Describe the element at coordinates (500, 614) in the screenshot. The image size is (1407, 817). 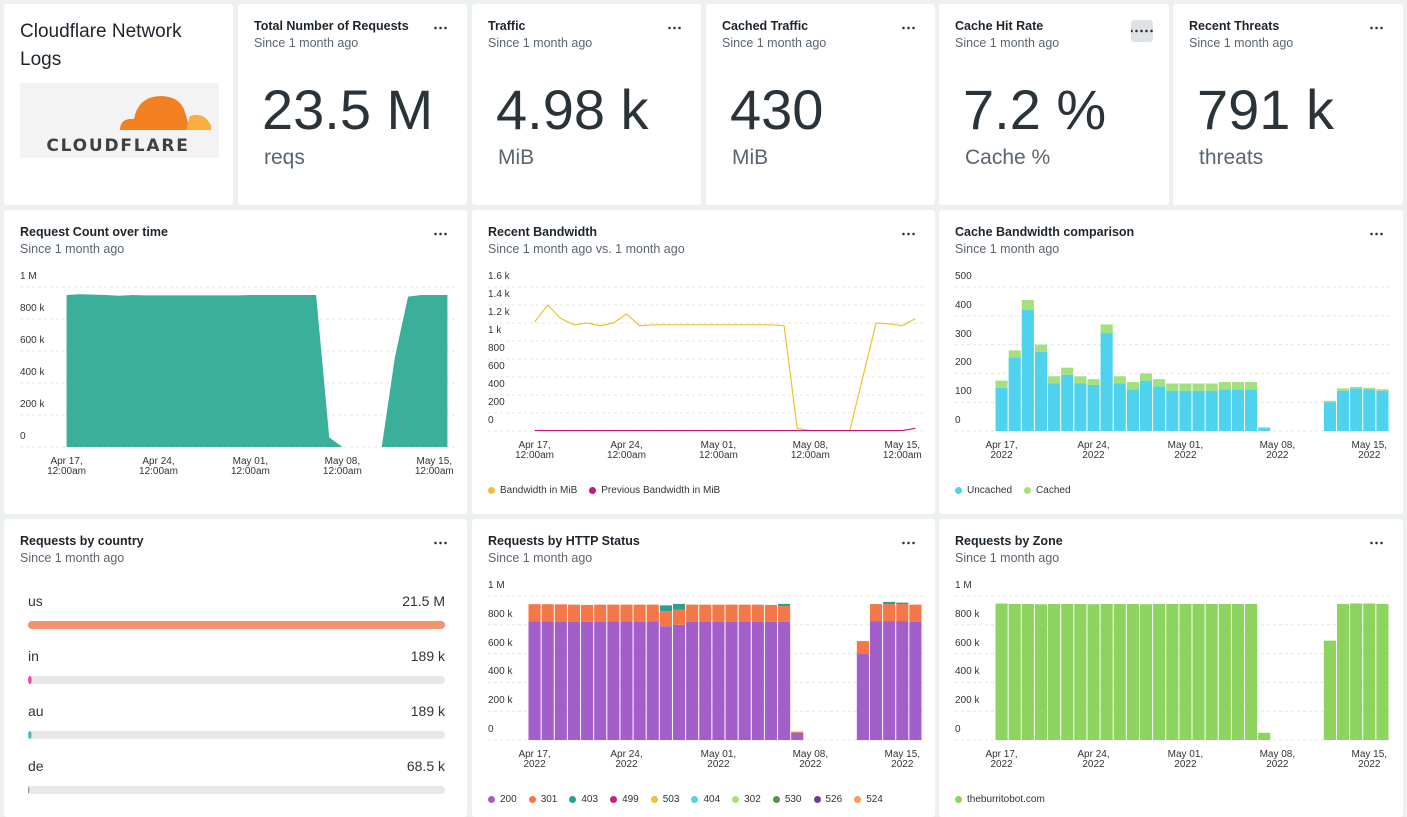
I see `y-tick-label: 800 k` at that location.